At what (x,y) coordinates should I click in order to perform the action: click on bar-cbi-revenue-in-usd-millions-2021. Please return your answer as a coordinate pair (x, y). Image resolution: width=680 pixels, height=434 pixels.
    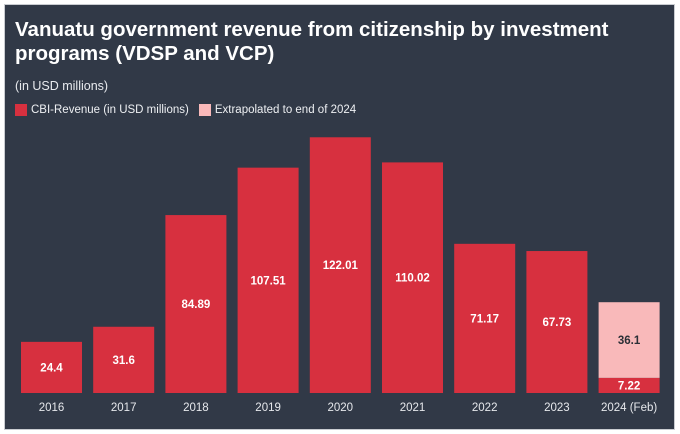
    Looking at the image, I should click on (412, 277).